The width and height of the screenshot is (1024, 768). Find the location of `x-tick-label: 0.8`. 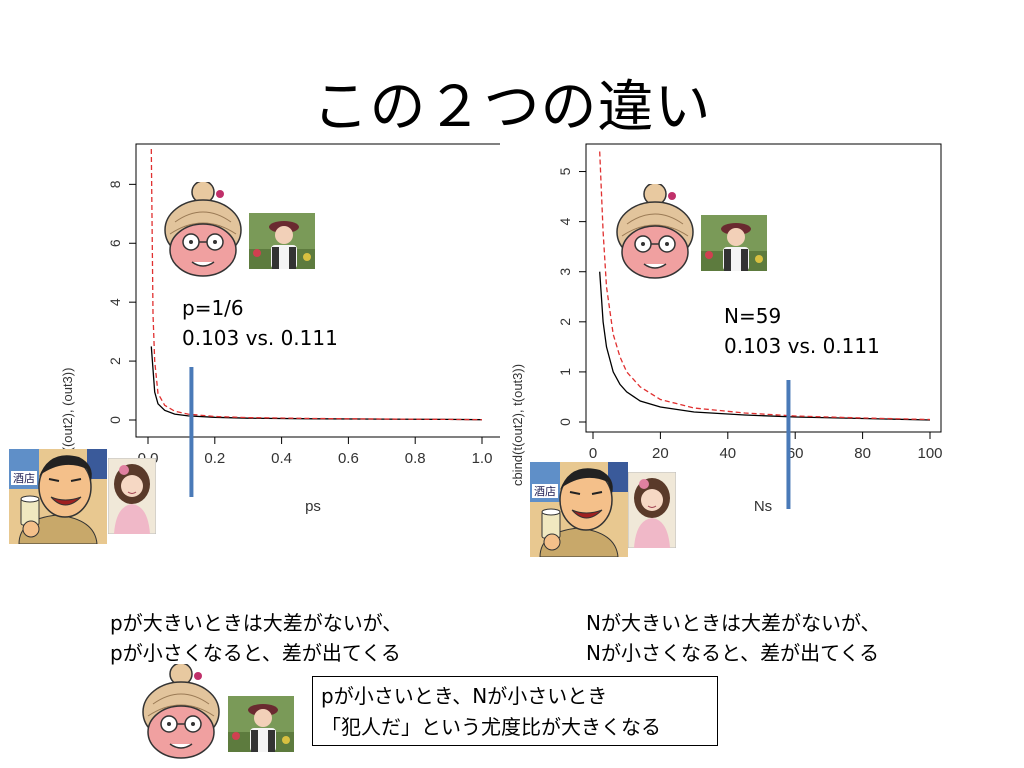

x-tick-label: 0.8 is located at coordinates (415, 458).